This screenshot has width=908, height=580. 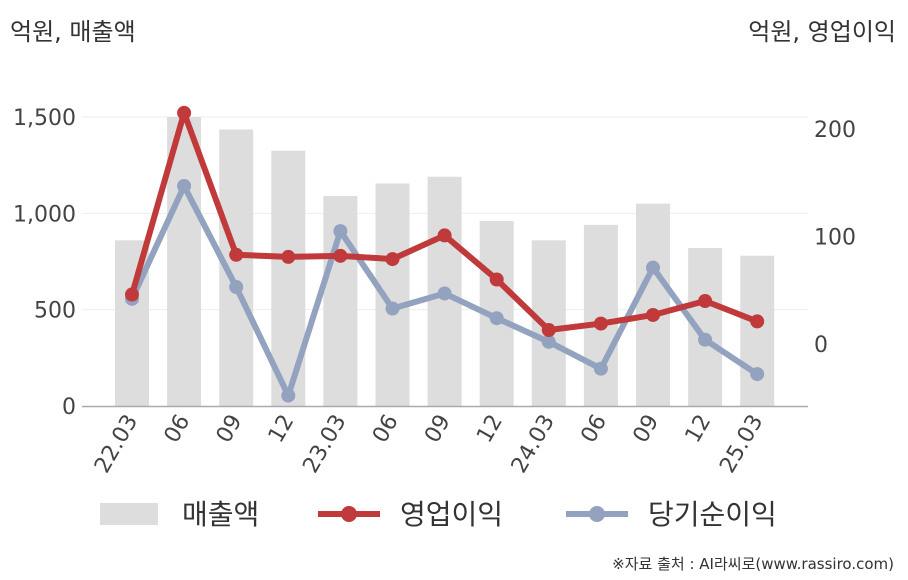 What do you see at coordinates (129, 514) in the screenshot?
I see `legend-swatch` at bounding box center [129, 514].